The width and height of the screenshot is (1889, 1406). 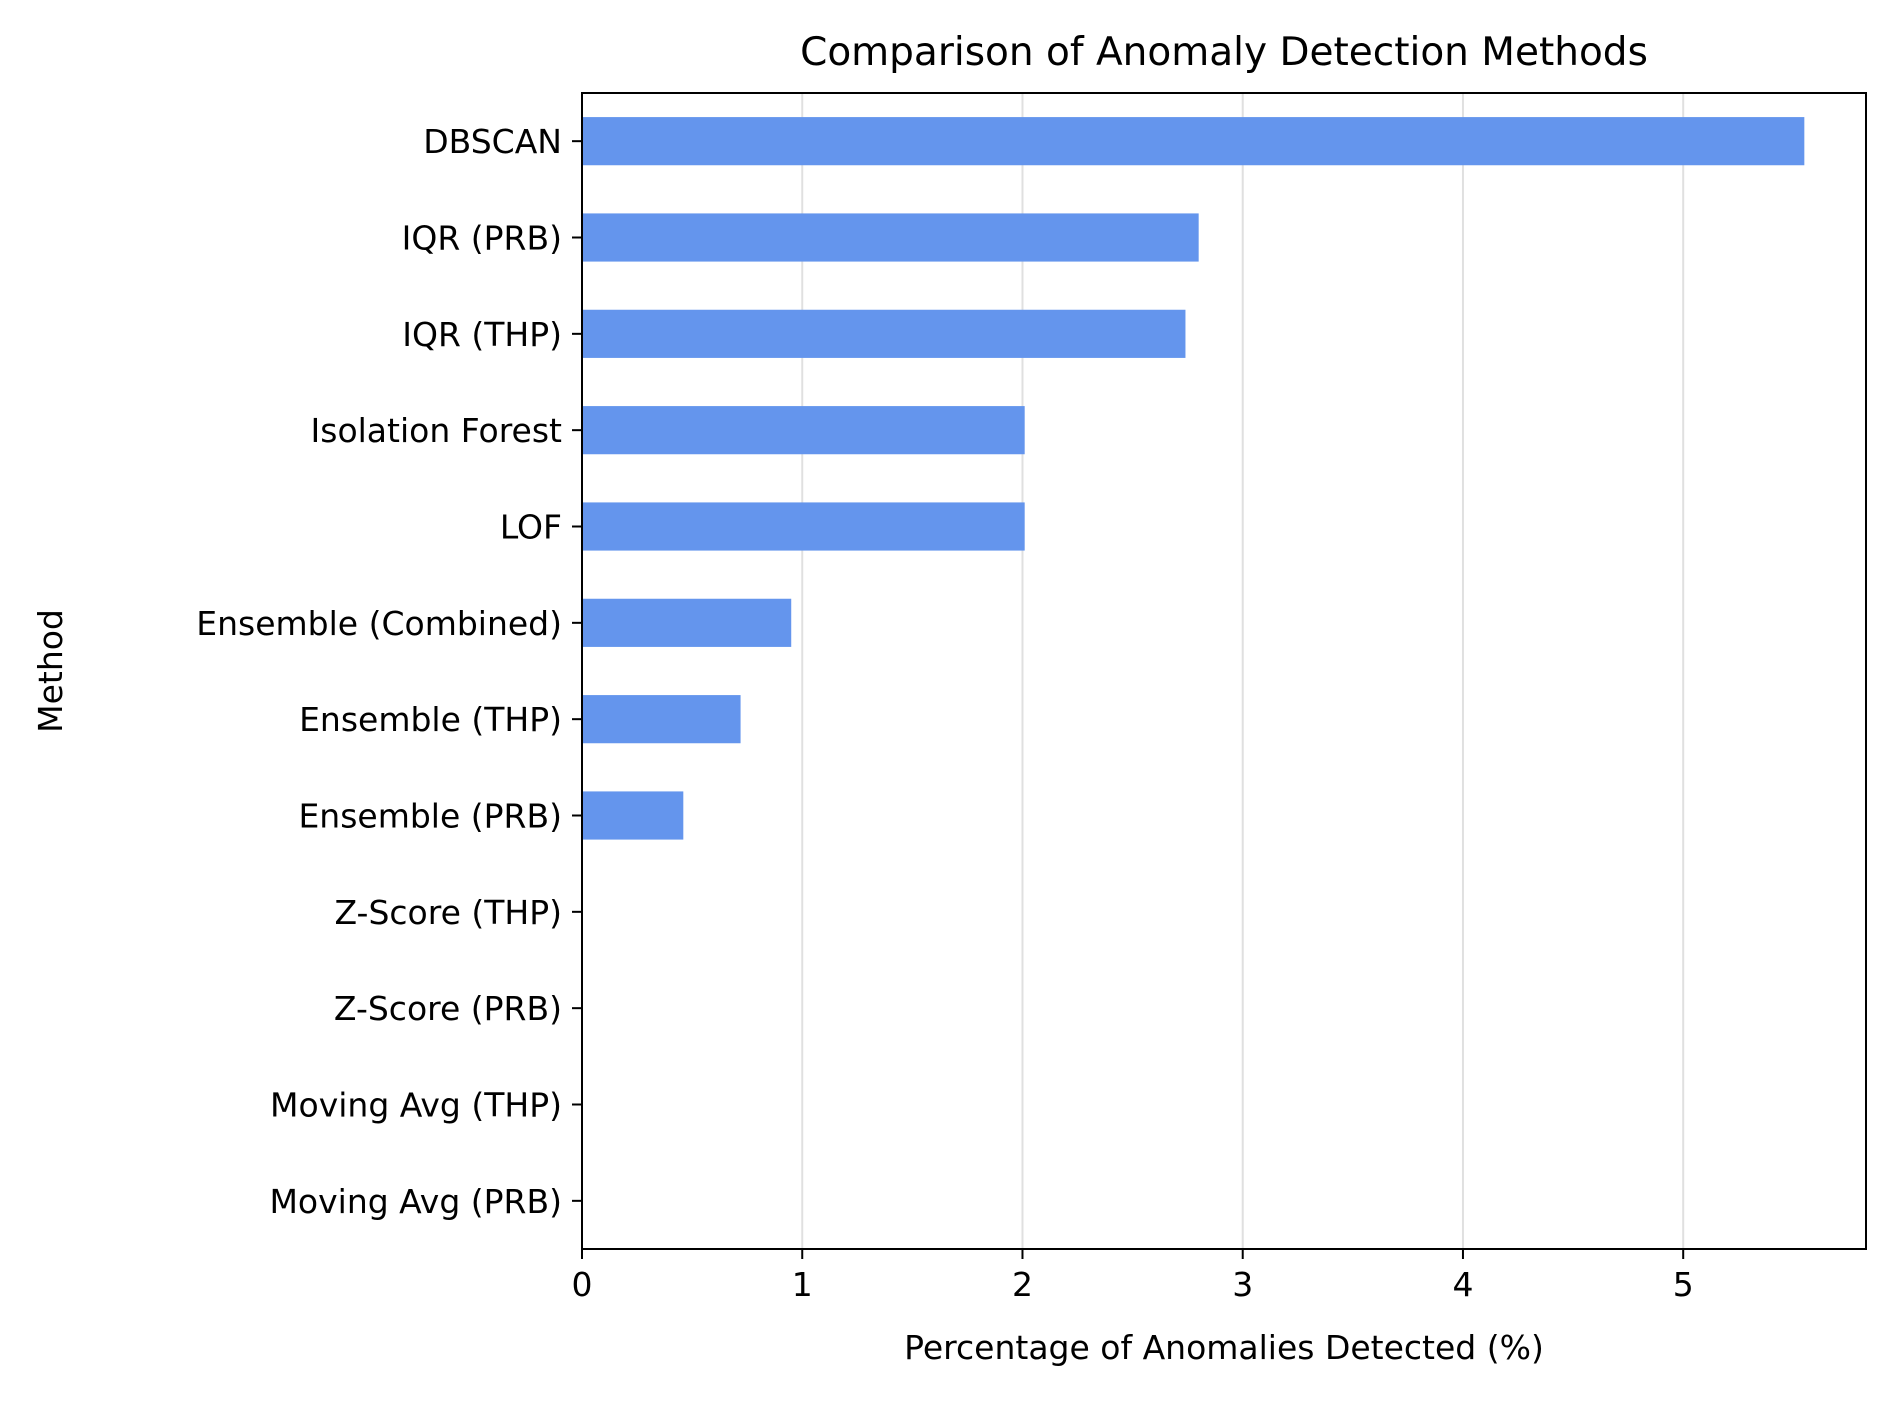 I want to click on y-tick-label: DBSCAN, so click(x=492, y=141).